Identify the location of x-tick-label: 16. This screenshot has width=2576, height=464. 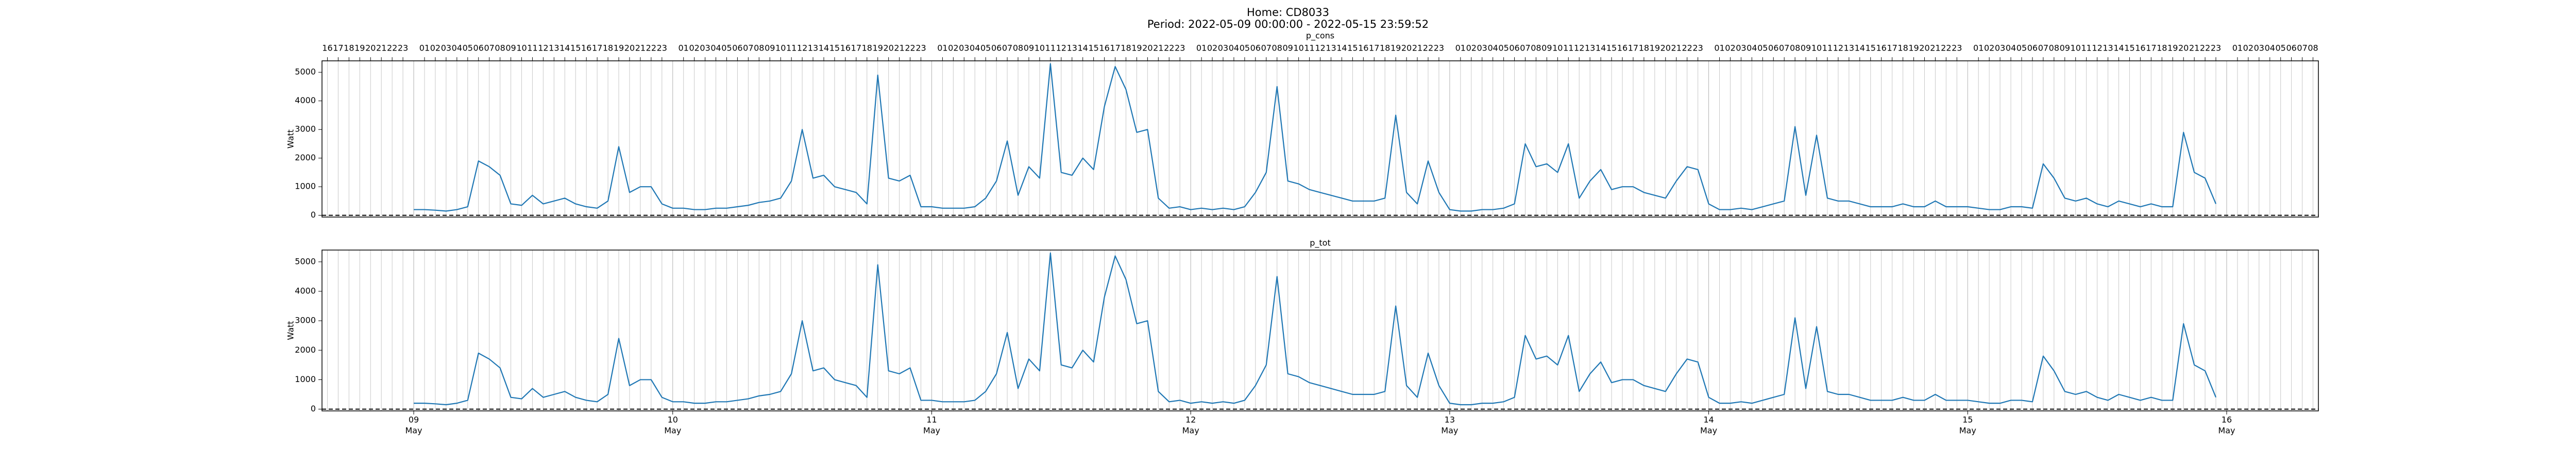
(2227, 420).